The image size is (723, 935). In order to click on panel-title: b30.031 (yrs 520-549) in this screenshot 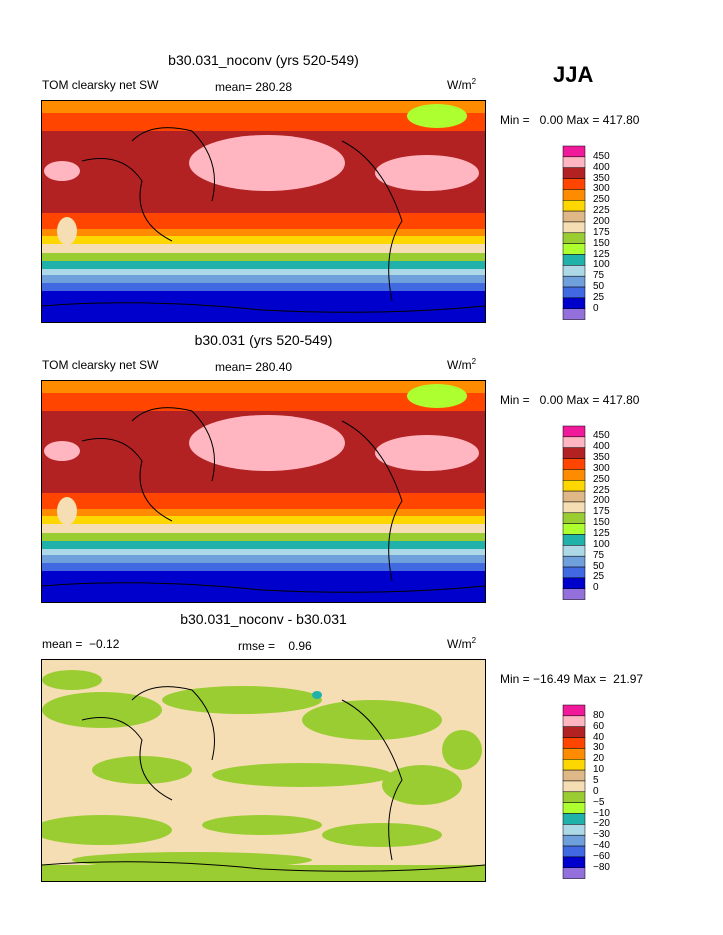, I will do `click(263, 339)`.